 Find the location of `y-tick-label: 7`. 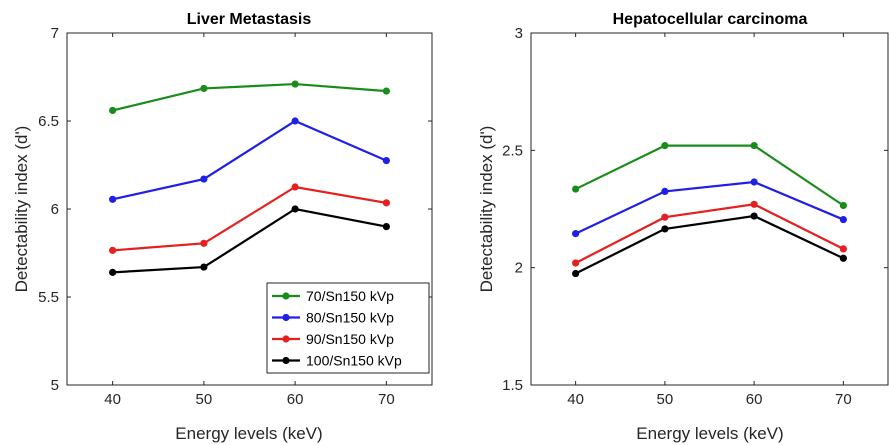

y-tick-label: 7 is located at coordinates (55, 33).